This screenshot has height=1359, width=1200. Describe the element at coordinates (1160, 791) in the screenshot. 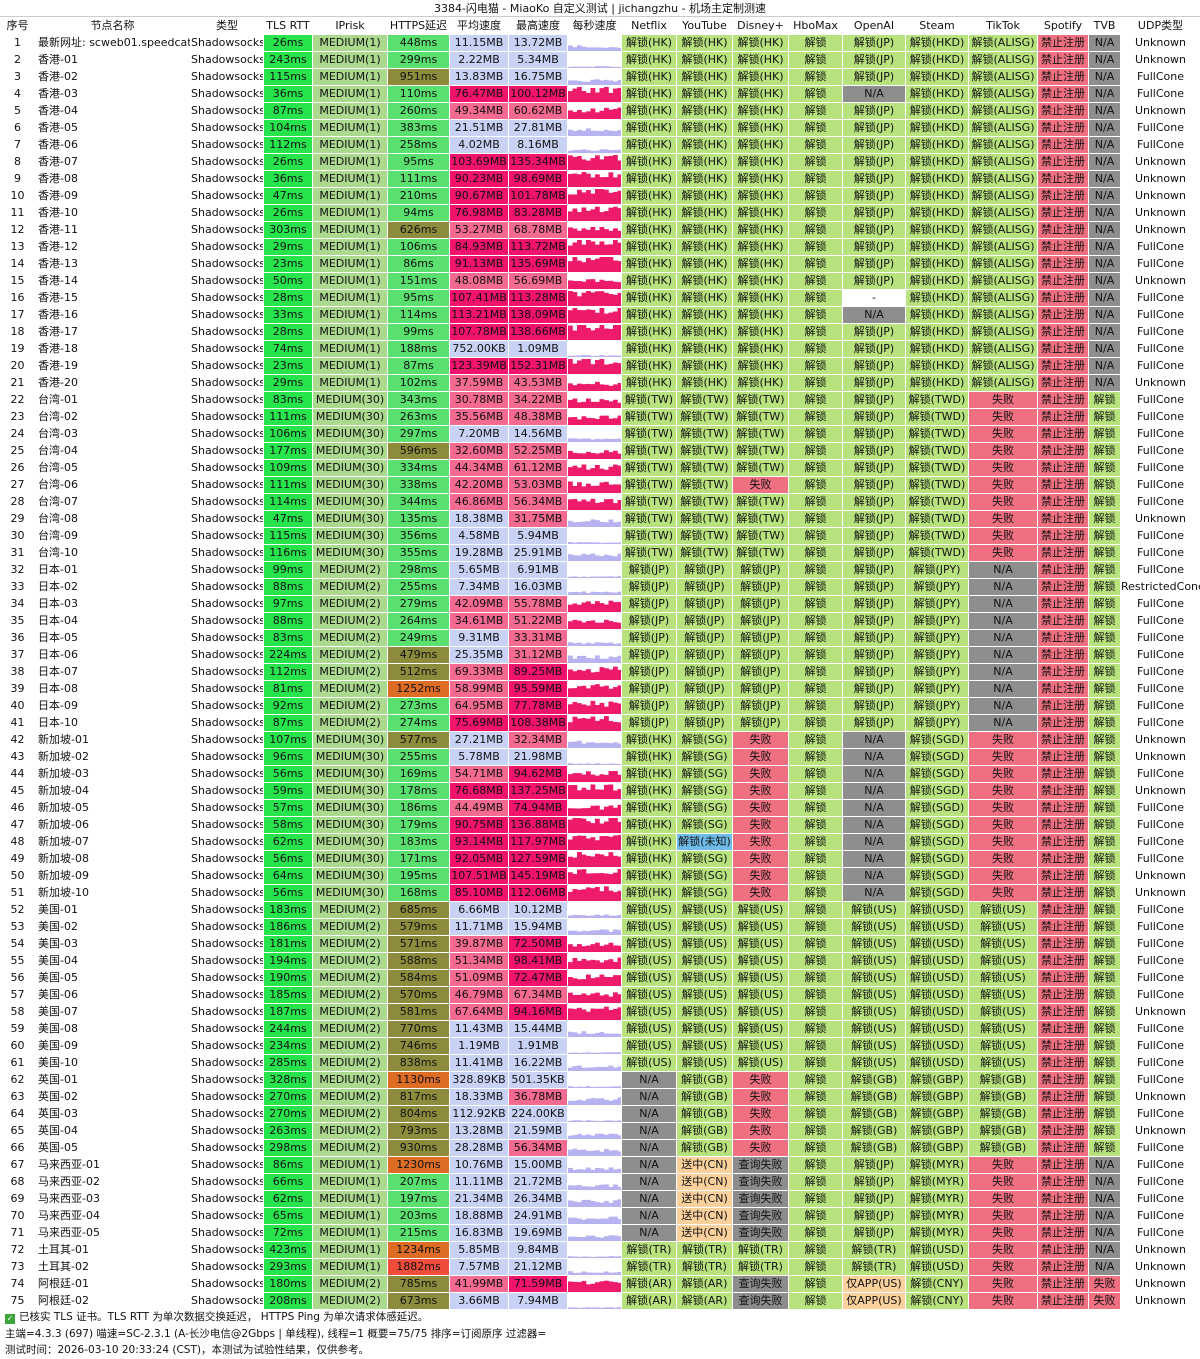

I see `cell-udp: Unknown` at that location.